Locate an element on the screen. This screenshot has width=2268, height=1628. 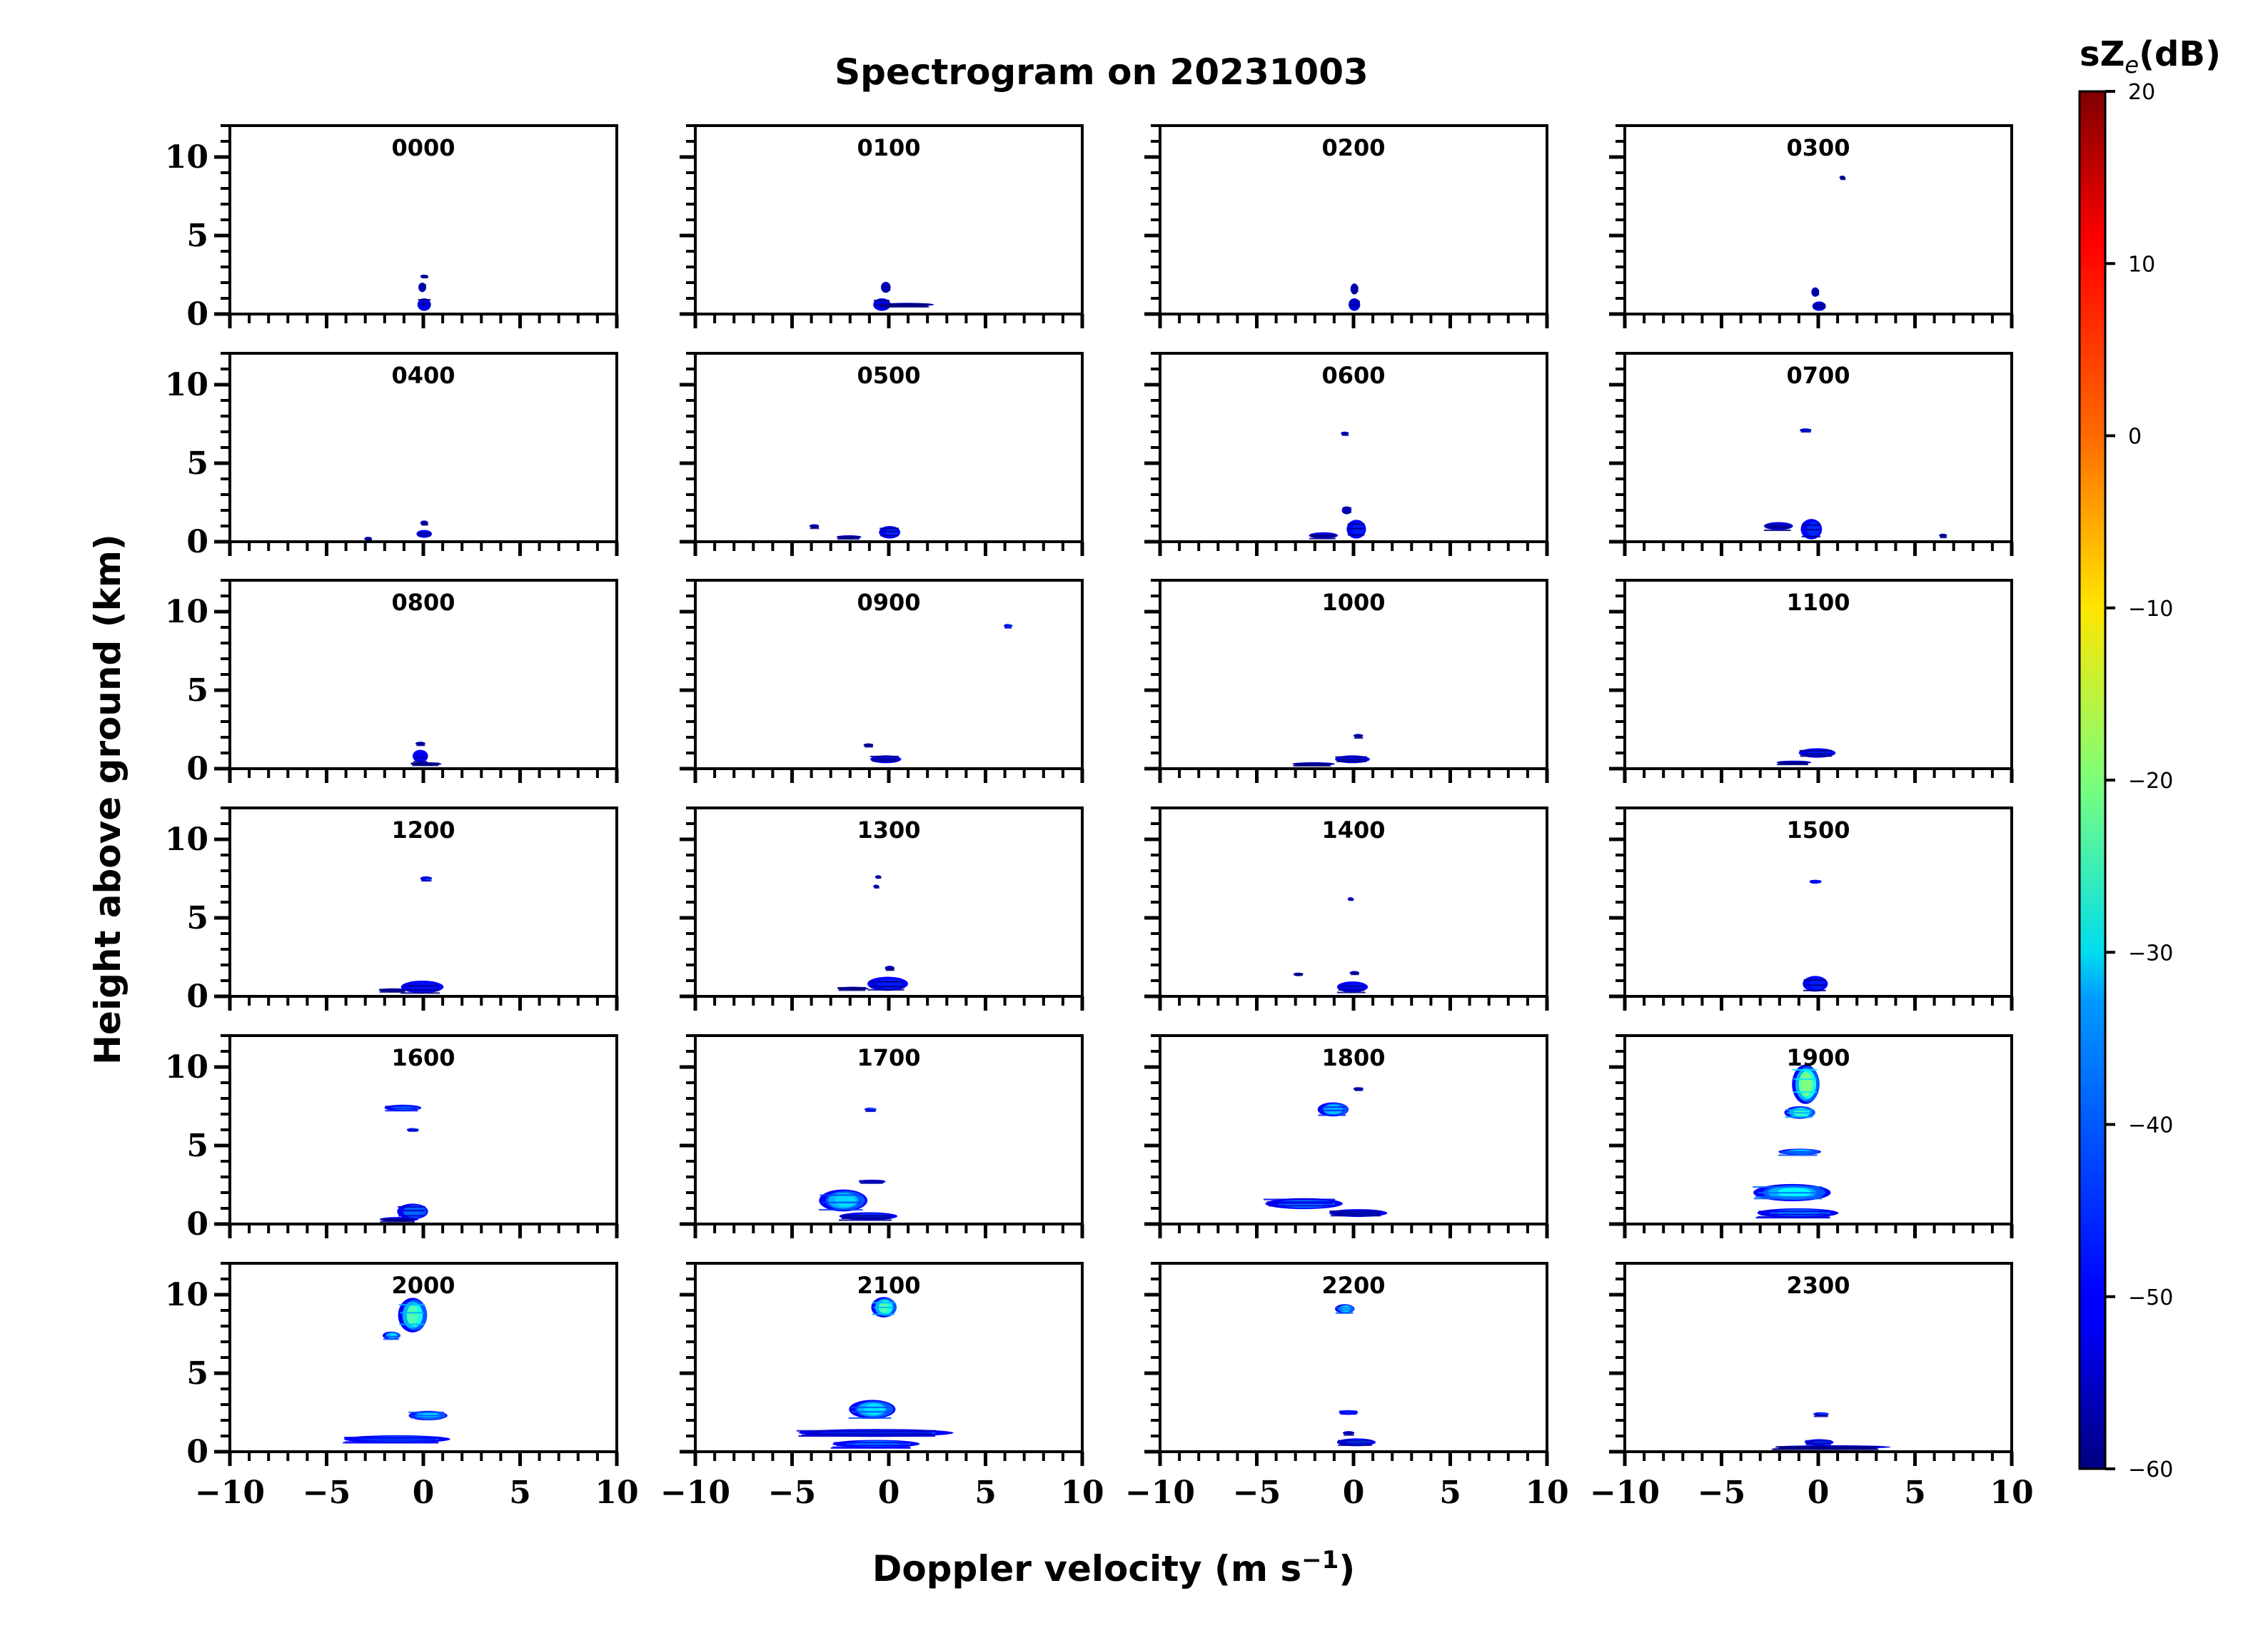
panel-0500: 0500 is located at coordinates (882, 454).